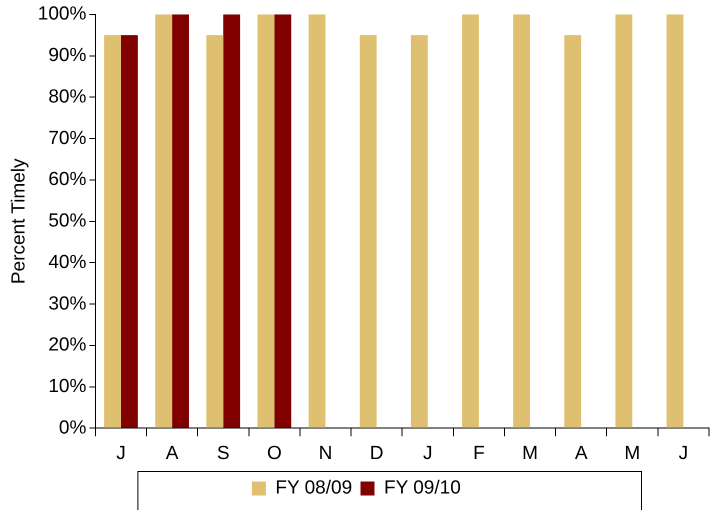  I want to click on x-tick-label: D, so click(377, 453).